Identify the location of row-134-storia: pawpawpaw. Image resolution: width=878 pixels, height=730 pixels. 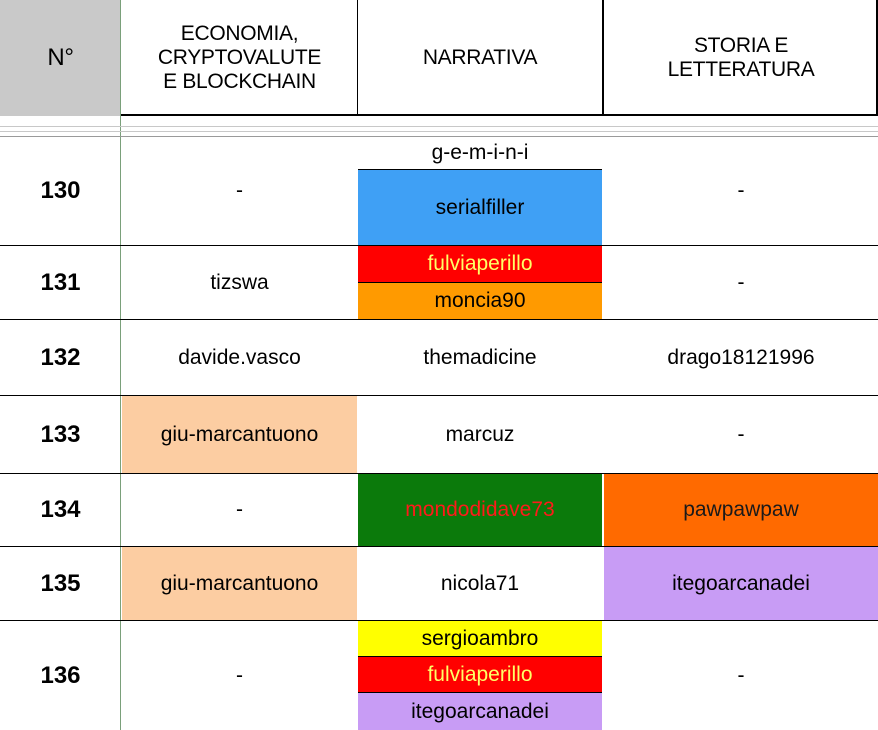
(741, 510).